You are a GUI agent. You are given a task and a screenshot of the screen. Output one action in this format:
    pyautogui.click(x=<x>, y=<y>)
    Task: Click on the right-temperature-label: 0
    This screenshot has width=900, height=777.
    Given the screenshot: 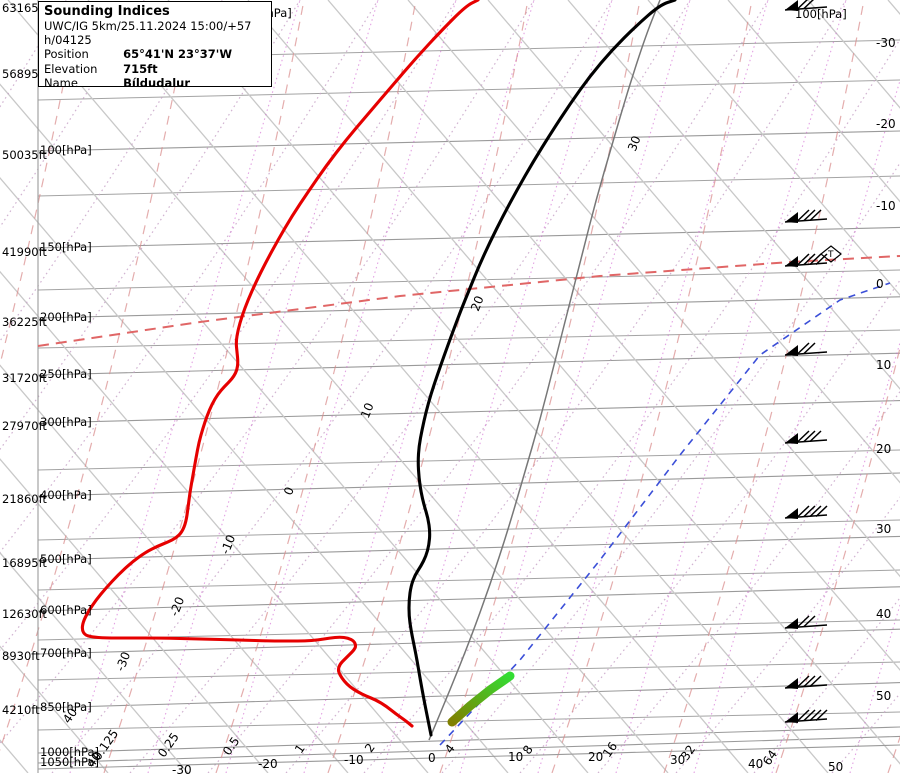 What is the action you would take?
    pyautogui.click(x=880, y=284)
    